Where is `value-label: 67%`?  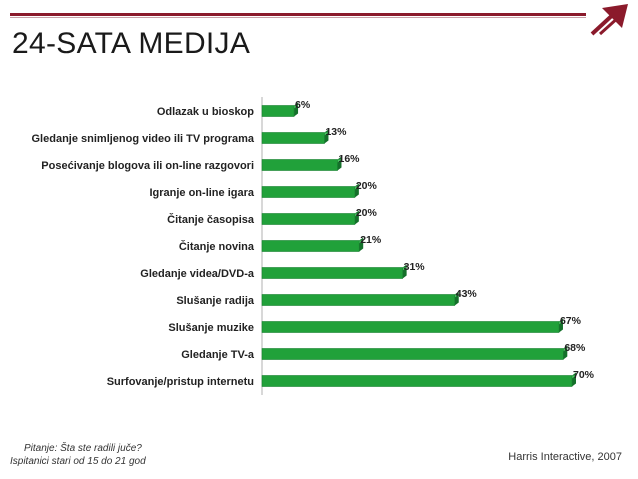
value-label: 67% is located at coordinates (571, 321).